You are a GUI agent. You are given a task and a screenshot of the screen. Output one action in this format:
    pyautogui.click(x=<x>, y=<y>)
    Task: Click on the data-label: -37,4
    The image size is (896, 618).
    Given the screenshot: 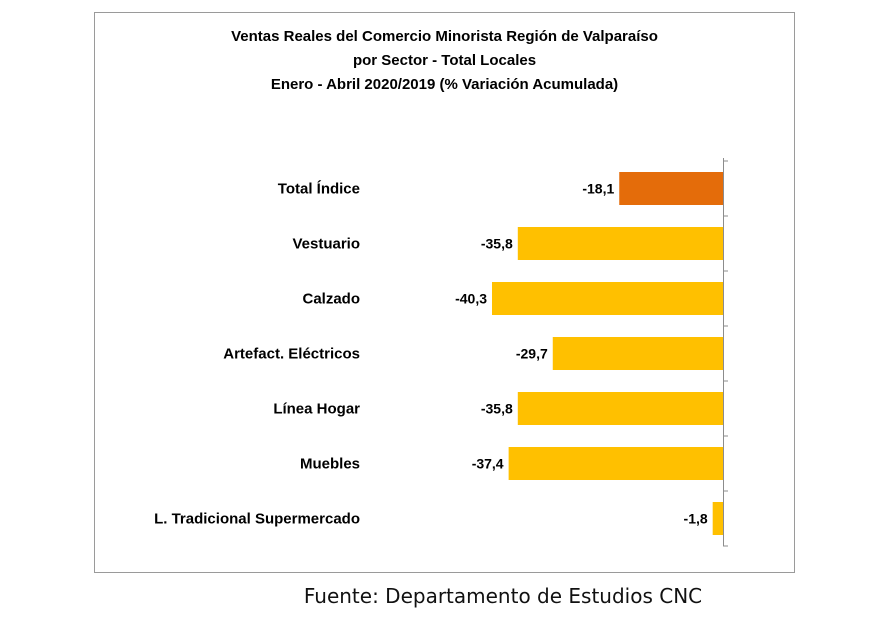 What is the action you would take?
    pyautogui.click(x=488, y=464)
    